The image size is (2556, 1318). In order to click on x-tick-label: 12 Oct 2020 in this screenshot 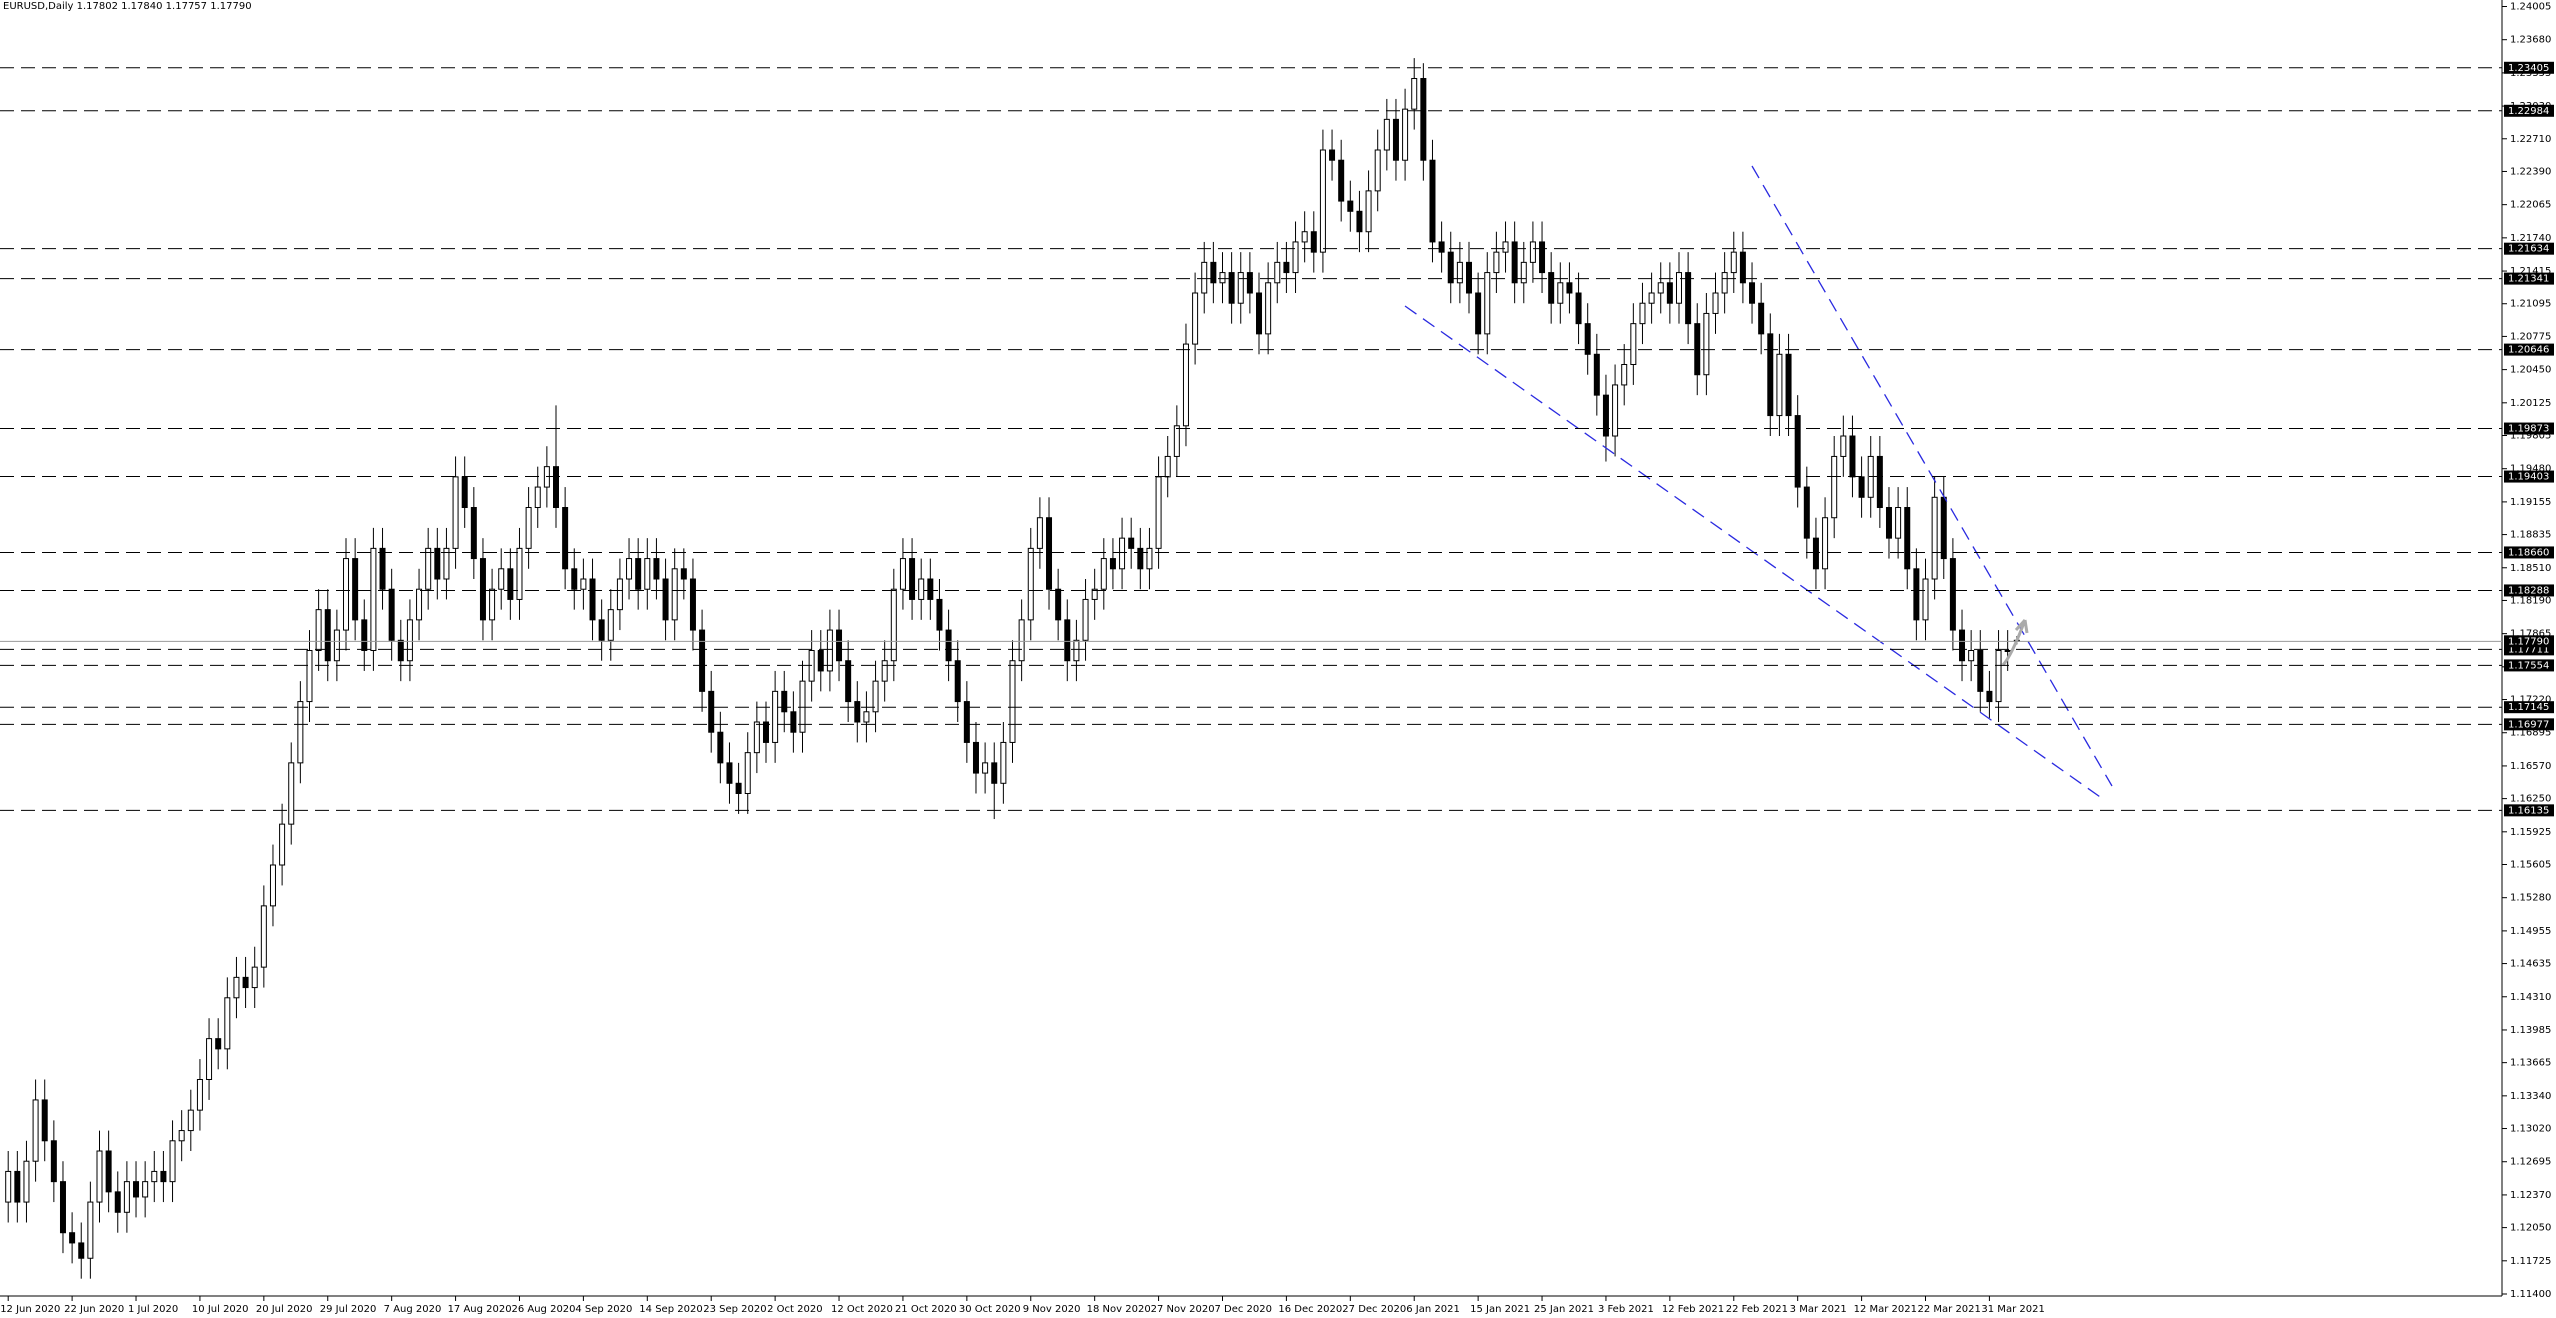, I will do `click(862, 1309)`.